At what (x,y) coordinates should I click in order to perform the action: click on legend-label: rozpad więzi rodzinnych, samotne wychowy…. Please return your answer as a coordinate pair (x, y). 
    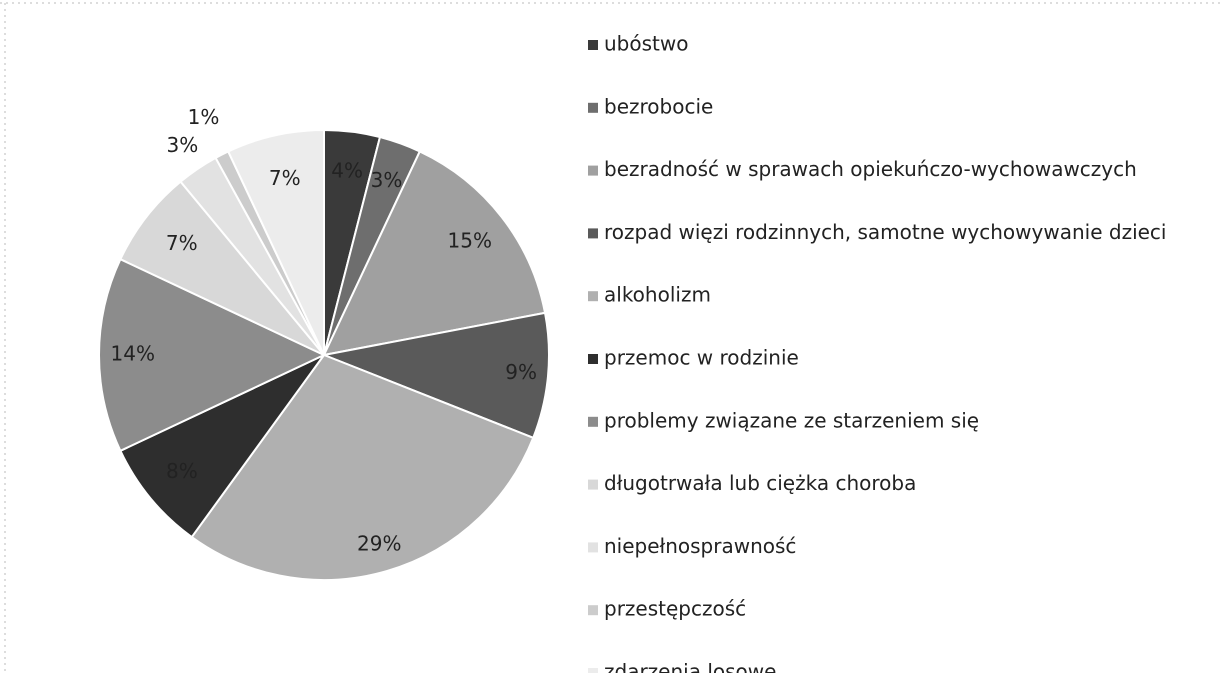
    Looking at the image, I should click on (885, 232).